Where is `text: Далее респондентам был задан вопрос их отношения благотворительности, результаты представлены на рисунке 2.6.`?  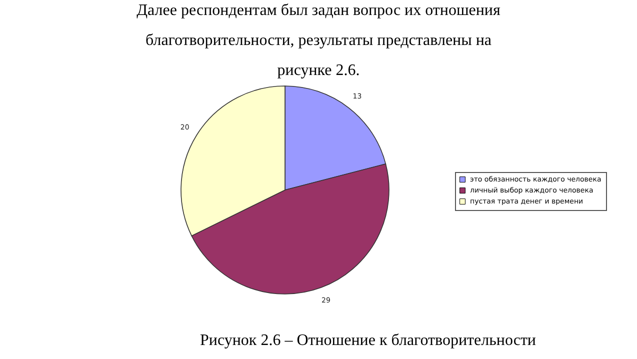 text: Далее респондентам был задан вопрос их отношения благотворительности, результаты представлены на рисунке 2.6. is located at coordinates (318, 40).